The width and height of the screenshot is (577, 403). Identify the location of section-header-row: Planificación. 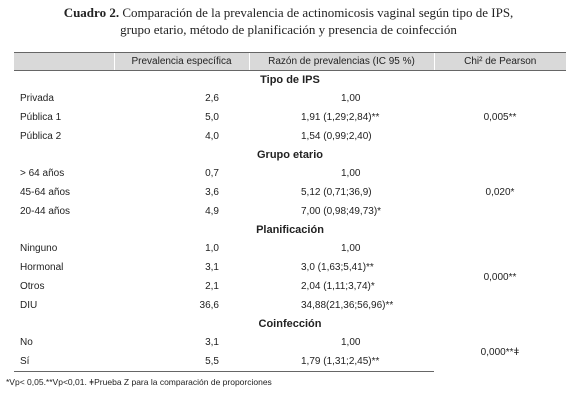
(290, 230).